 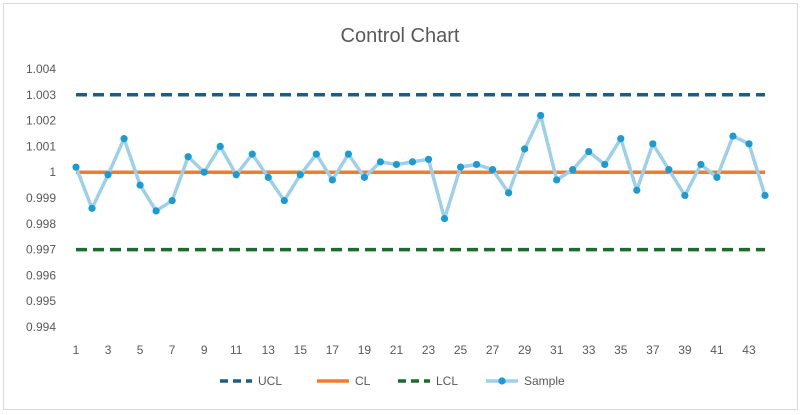 What do you see at coordinates (204, 350) in the screenshot?
I see `x-tick-label: 9` at bounding box center [204, 350].